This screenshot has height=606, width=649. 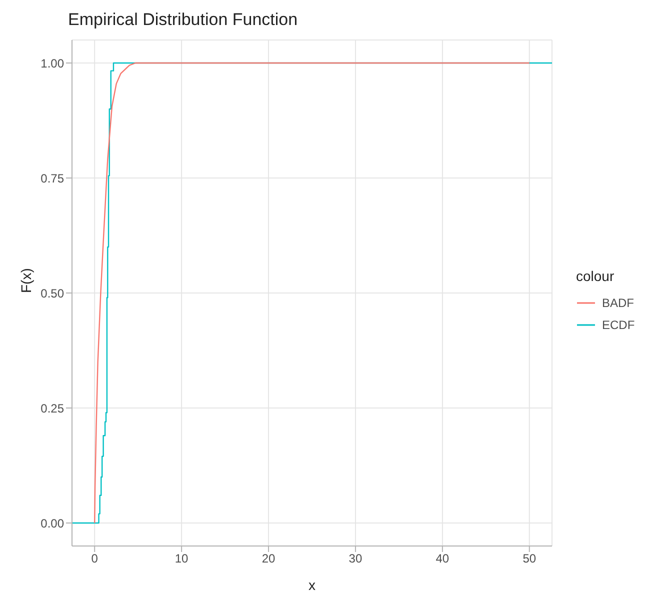 I want to click on y-tick-label: 0.75, so click(x=52, y=178).